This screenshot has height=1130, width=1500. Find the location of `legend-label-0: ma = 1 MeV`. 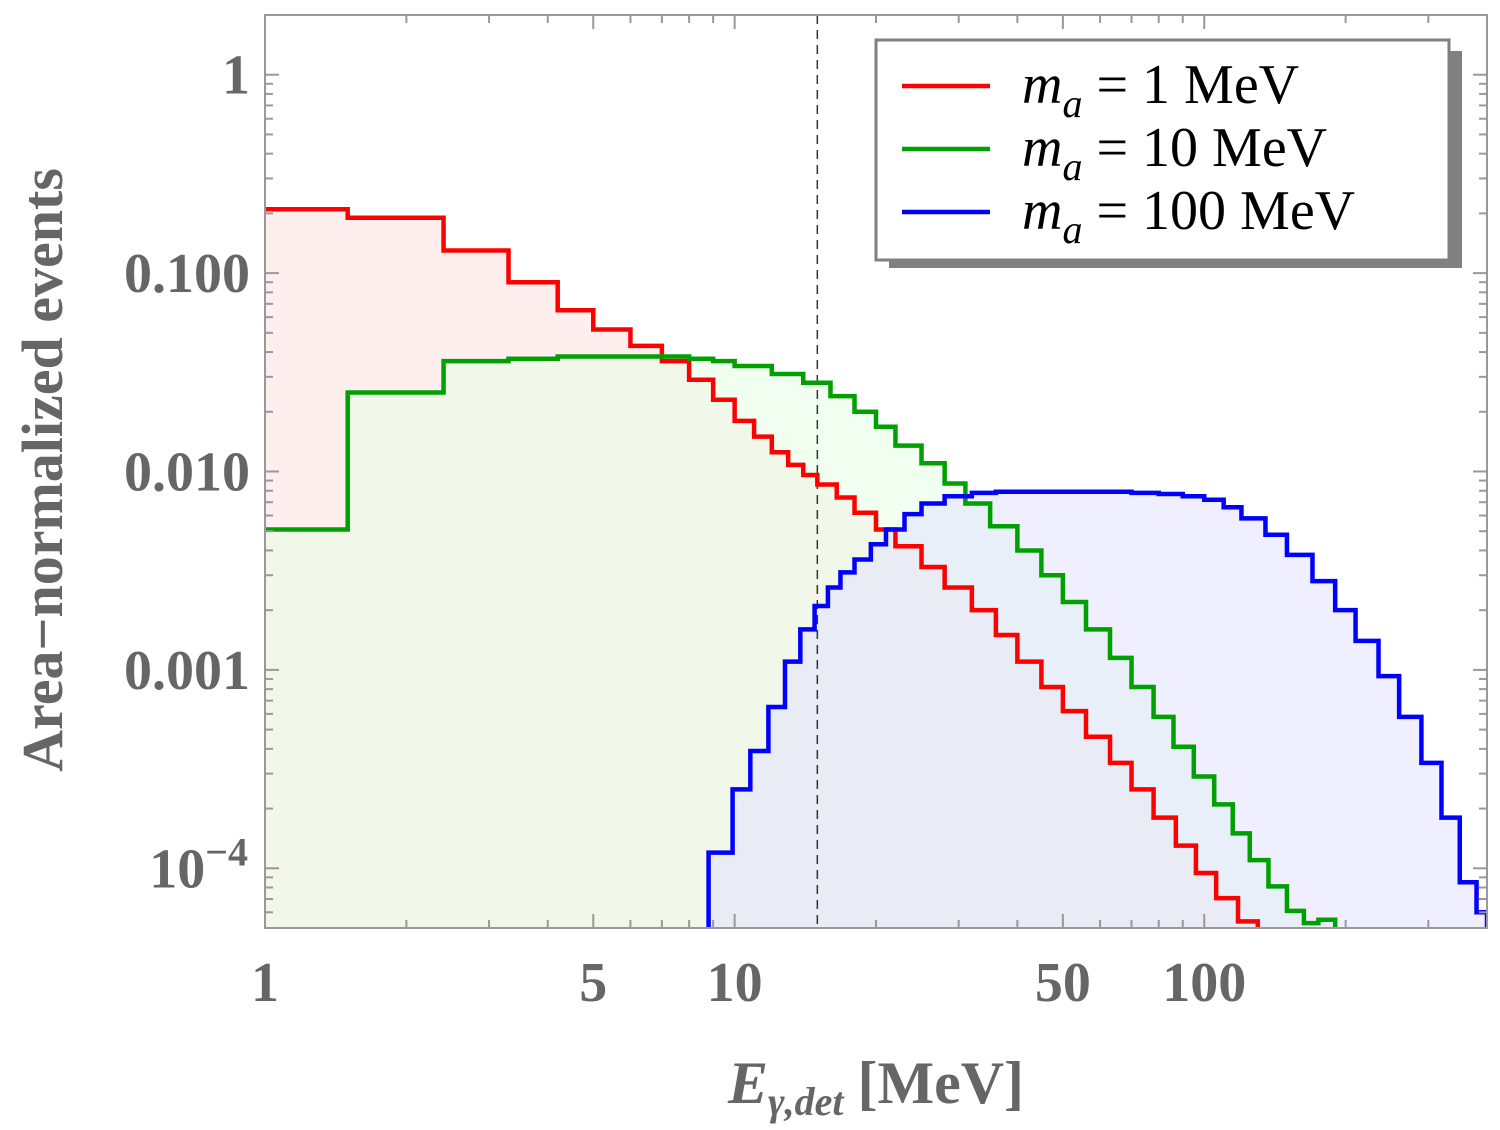

legend-label-0: ma = 1 MeV is located at coordinates (1160, 90).